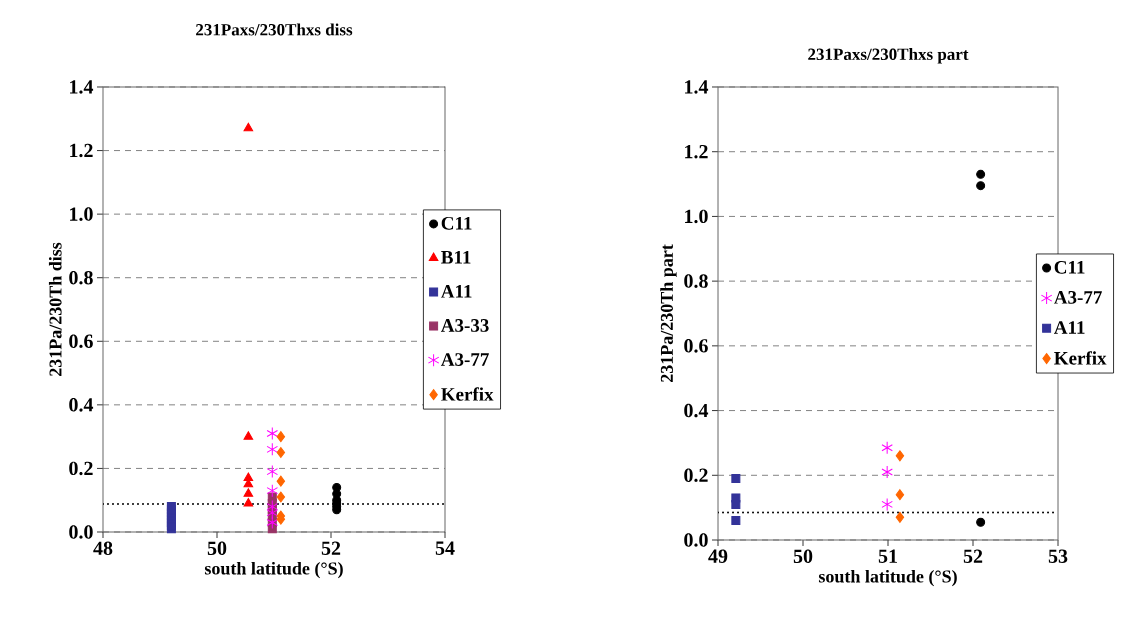 This screenshot has height=624, width=1139. What do you see at coordinates (718, 556) in the screenshot?
I see `x-tick-label: 49` at bounding box center [718, 556].